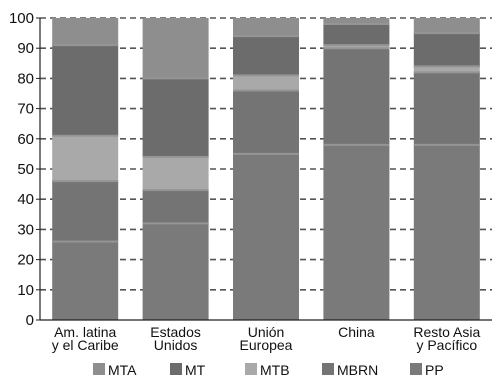 Image resolution: width=496 pixels, height=383 pixels. I want to click on legend-swatch-mt, so click(176, 369).